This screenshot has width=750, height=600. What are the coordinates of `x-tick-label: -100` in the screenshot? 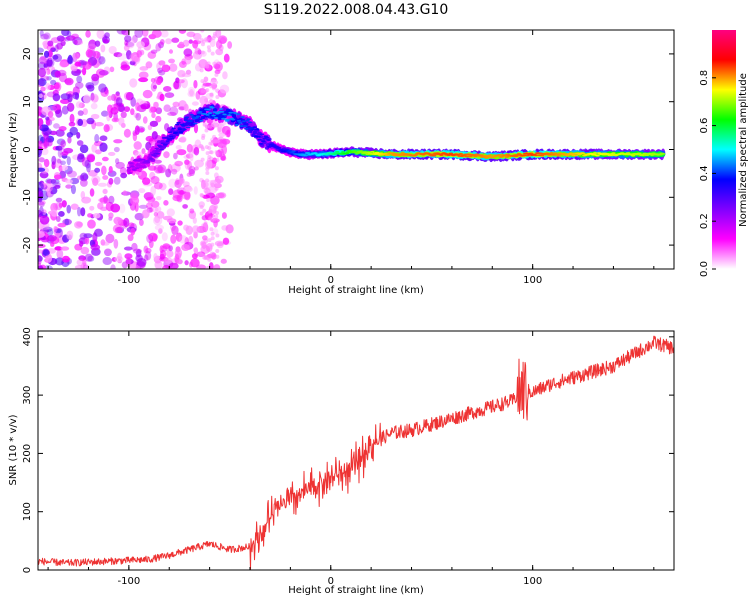 It's located at (129, 280).